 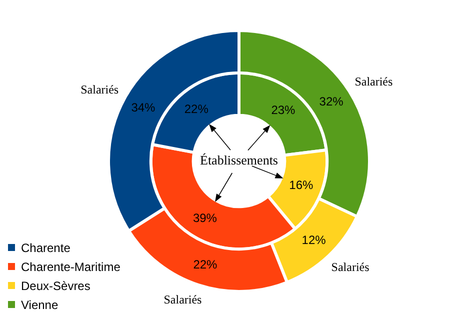 What do you see at coordinates (283, 110) in the screenshot?
I see `data-label: 23%` at bounding box center [283, 110].